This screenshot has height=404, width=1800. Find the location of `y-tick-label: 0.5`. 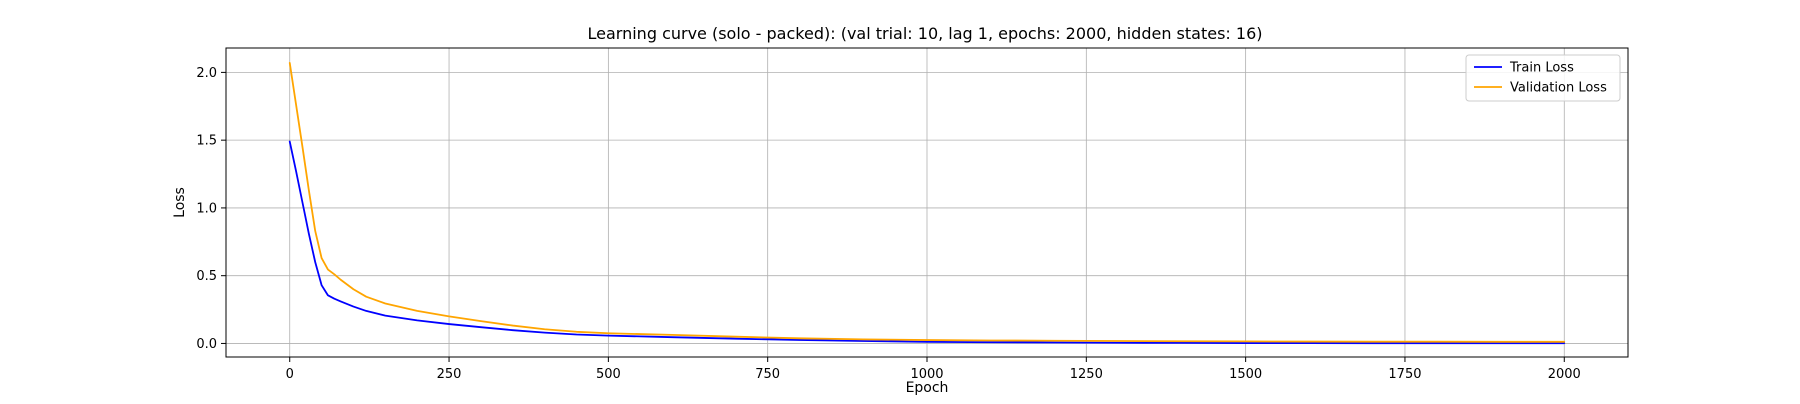

y-tick-label: 0.5 is located at coordinates (206, 276).